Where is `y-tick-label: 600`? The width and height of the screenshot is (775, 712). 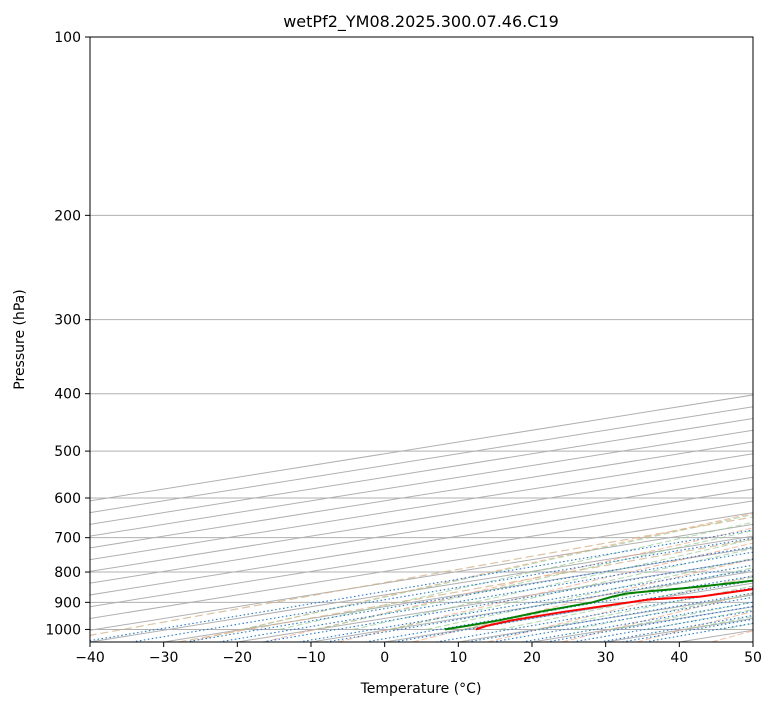 y-tick-label: 600 is located at coordinates (67, 499).